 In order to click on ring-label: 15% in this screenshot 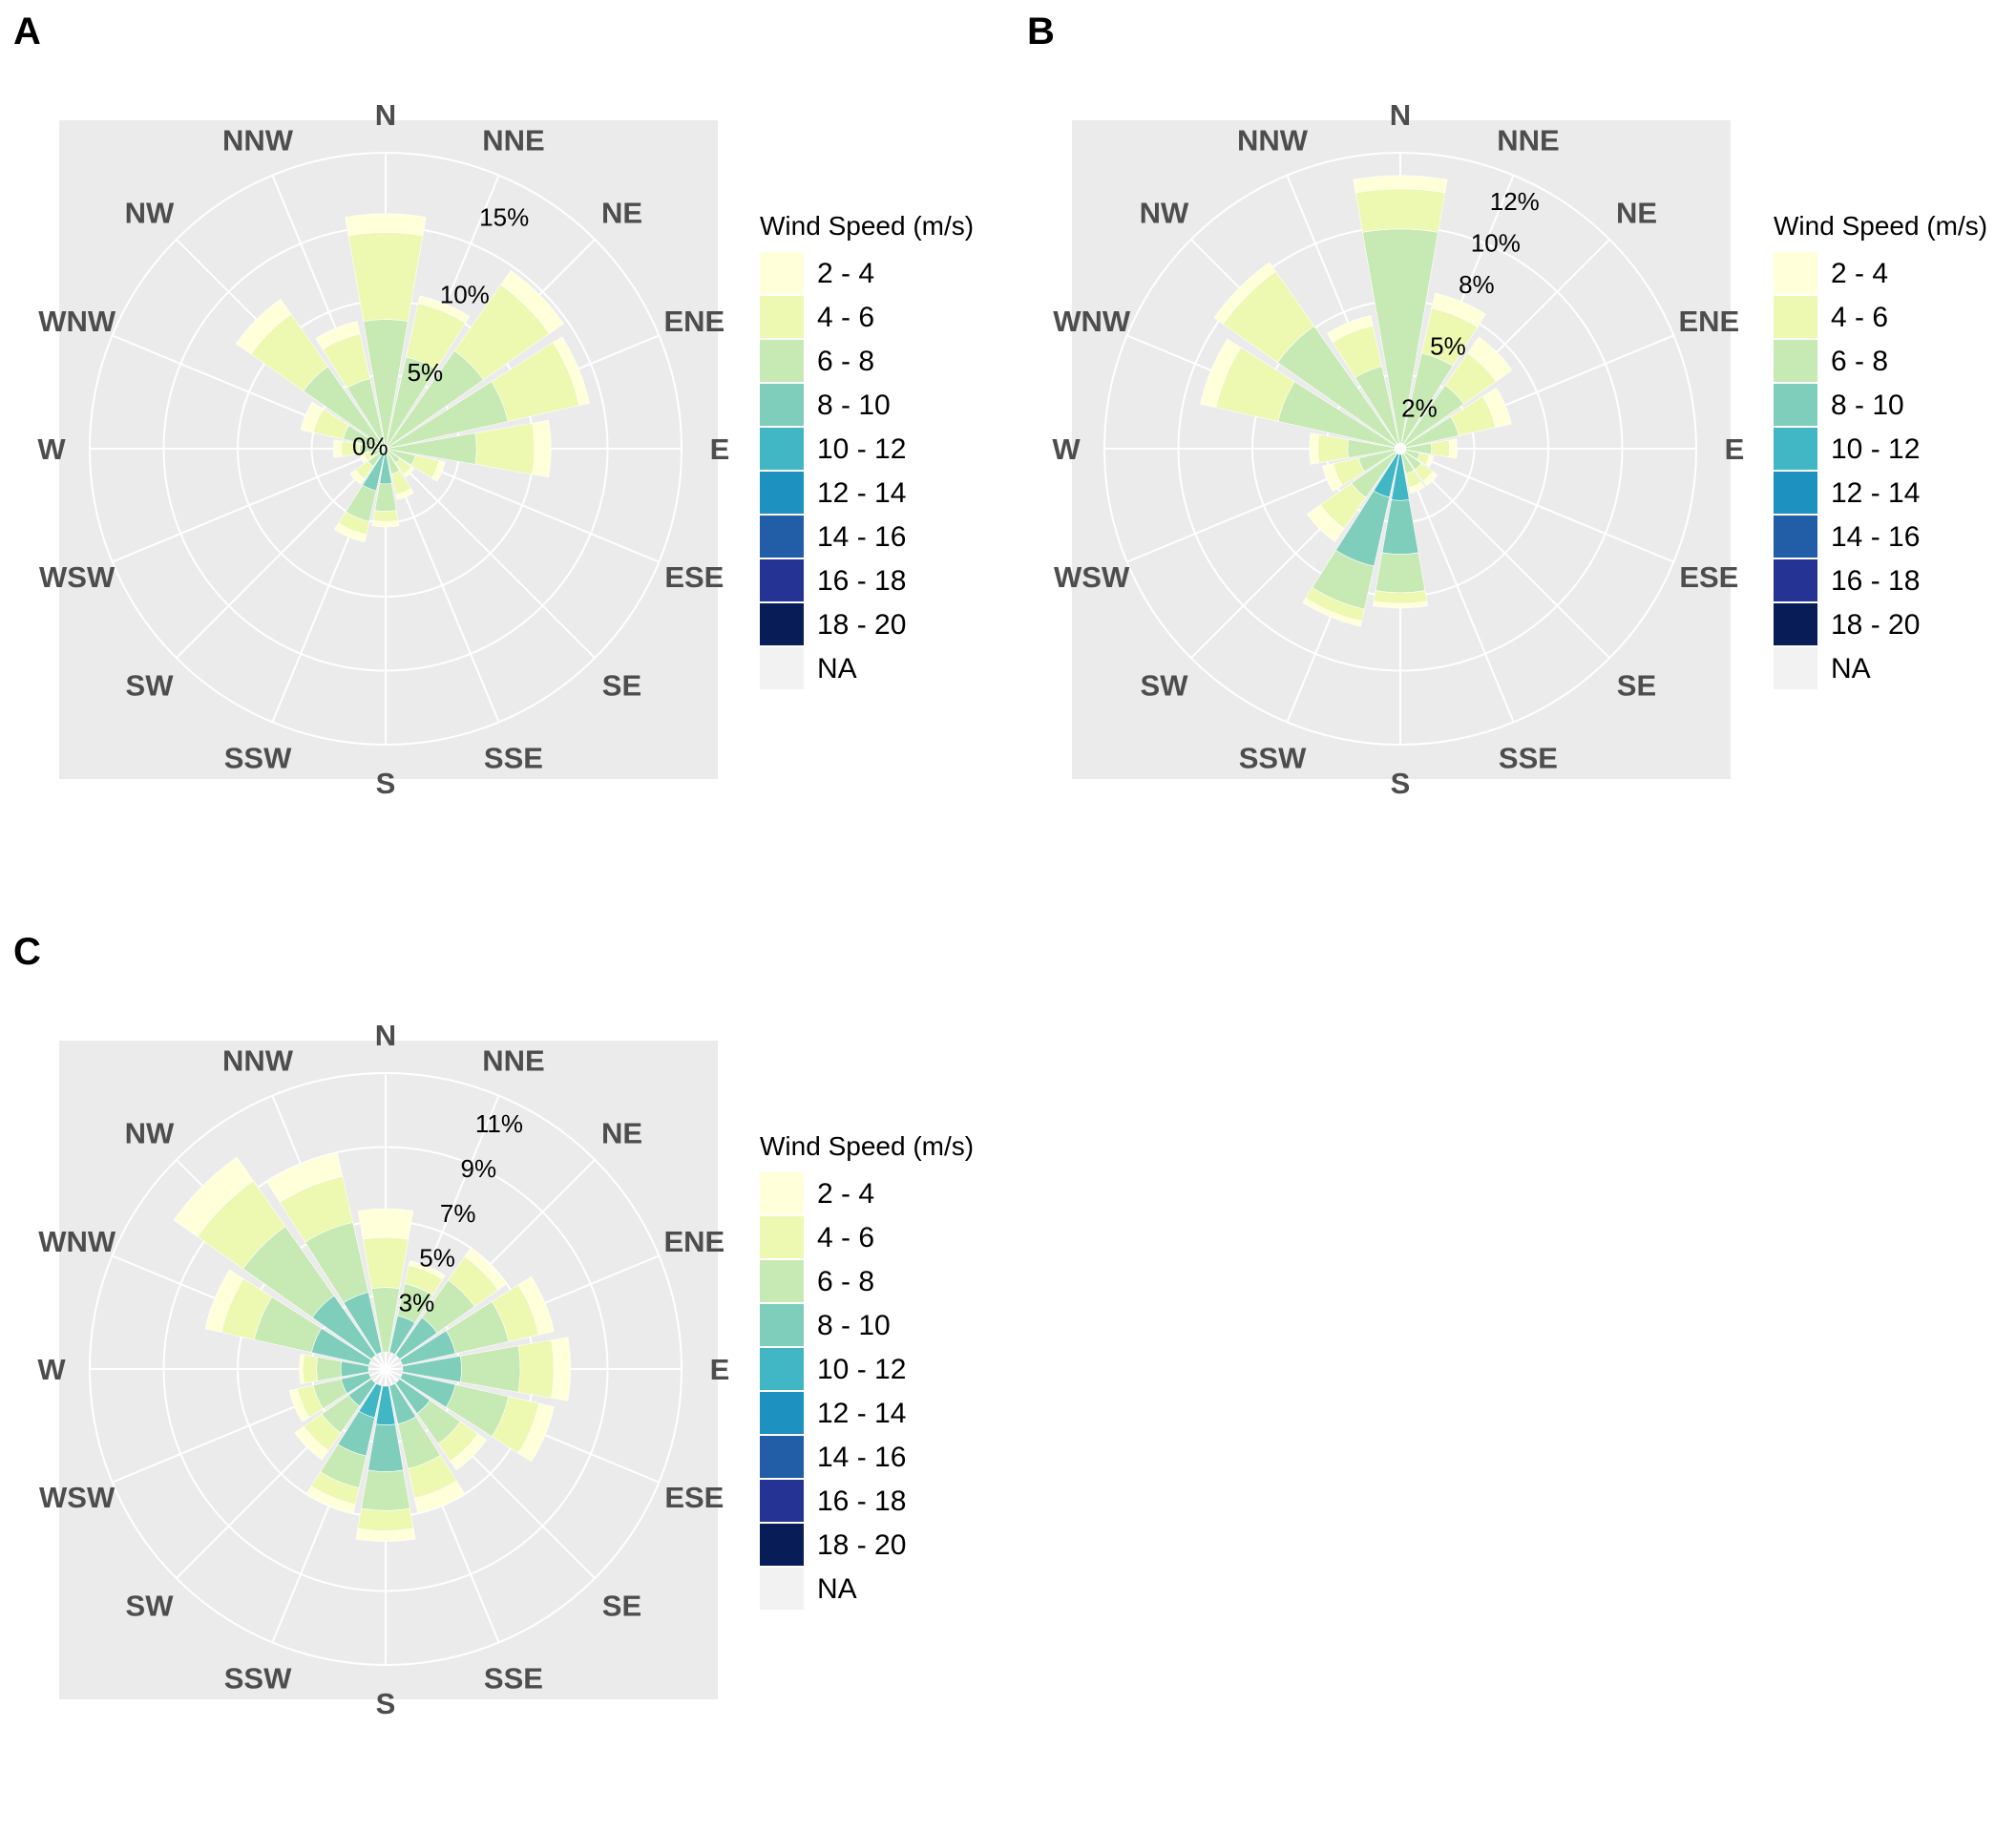, I will do `click(504, 216)`.